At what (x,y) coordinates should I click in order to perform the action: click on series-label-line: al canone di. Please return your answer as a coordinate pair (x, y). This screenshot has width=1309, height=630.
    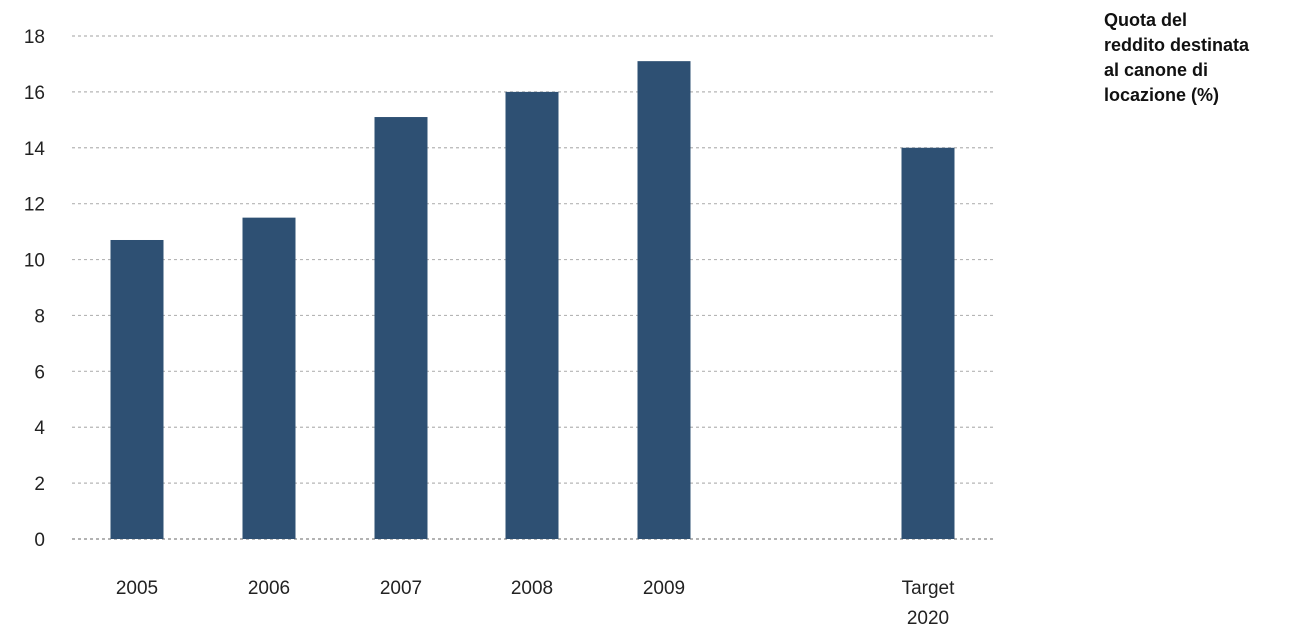
    Looking at the image, I should click on (1156, 70).